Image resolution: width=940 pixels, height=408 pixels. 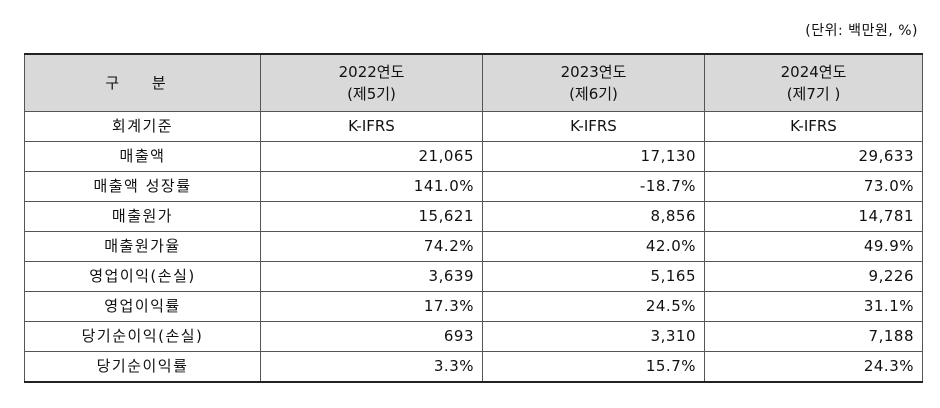 What do you see at coordinates (371, 186) in the screenshot?
I see `cell-value: 141.0%` at bounding box center [371, 186].